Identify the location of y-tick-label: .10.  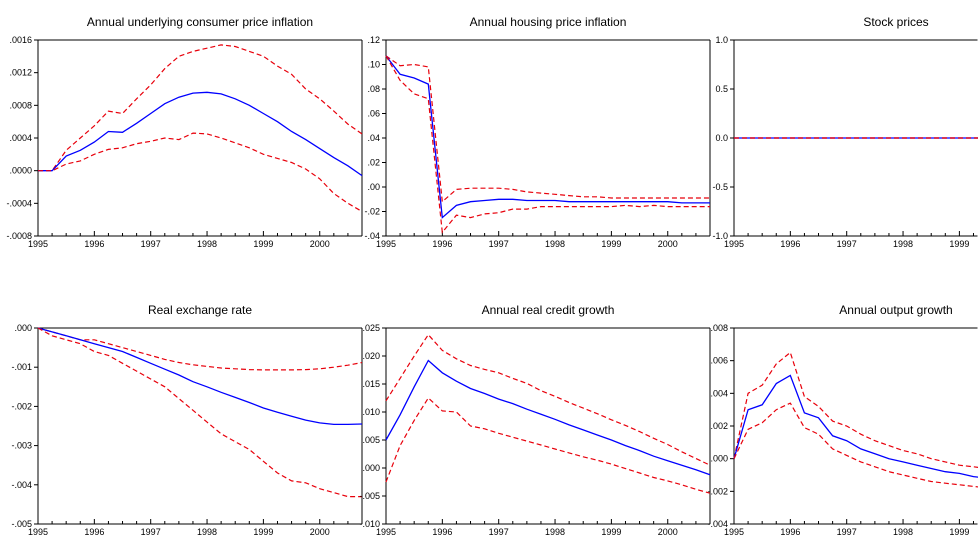
(373, 65).